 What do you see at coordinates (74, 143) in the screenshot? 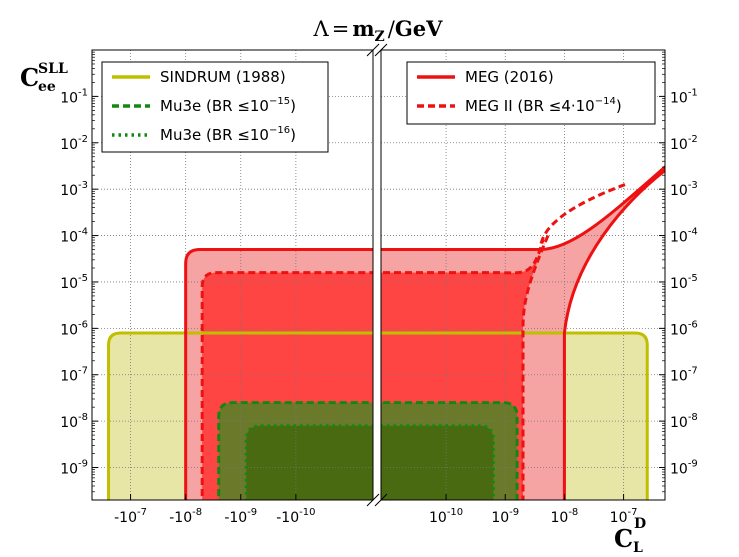
I see `y-tick-label-left: 10⁻²` at bounding box center [74, 143].